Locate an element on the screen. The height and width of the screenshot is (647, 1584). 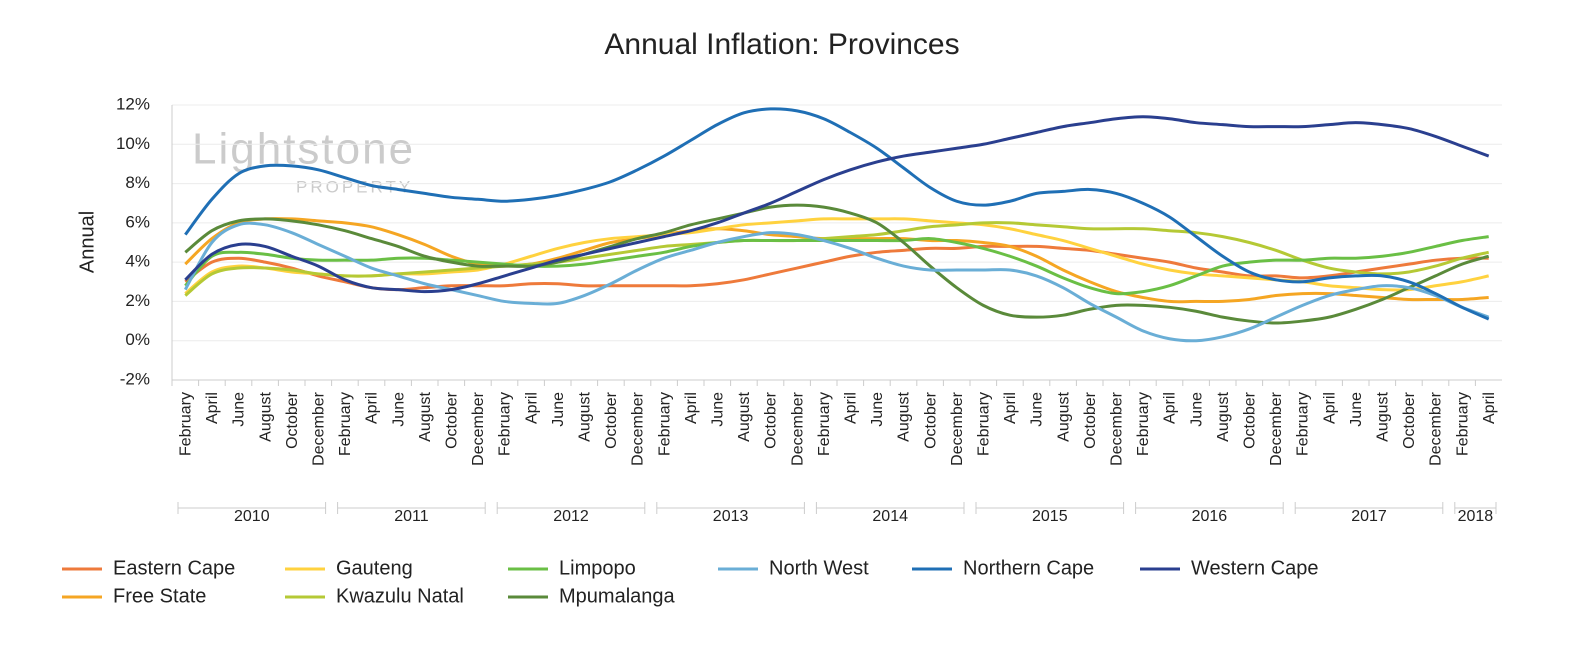
y-tick-label: 10% is located at coordinates (133, 143).